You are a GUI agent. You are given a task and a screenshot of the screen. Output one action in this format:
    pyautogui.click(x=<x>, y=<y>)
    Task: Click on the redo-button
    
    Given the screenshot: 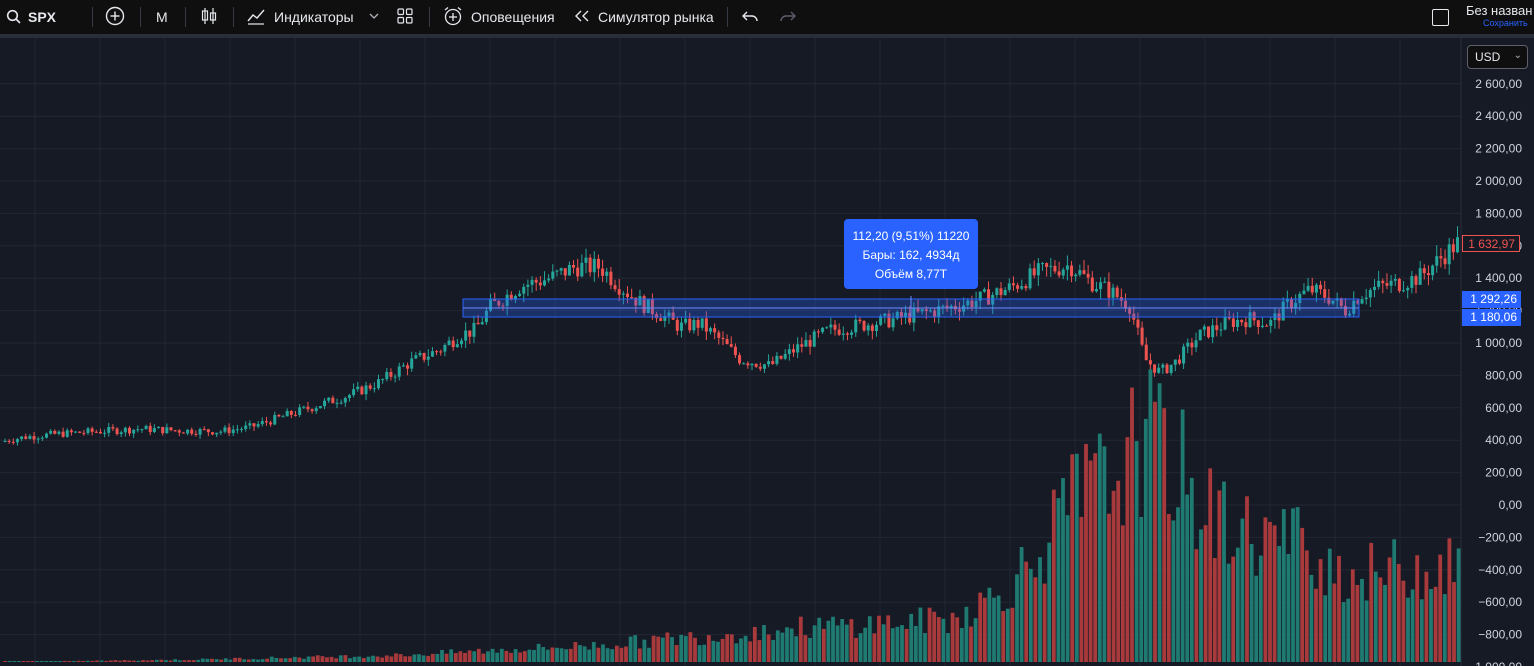 What is the action you would take?
    pyautogui.click(x=788, y=17)
    